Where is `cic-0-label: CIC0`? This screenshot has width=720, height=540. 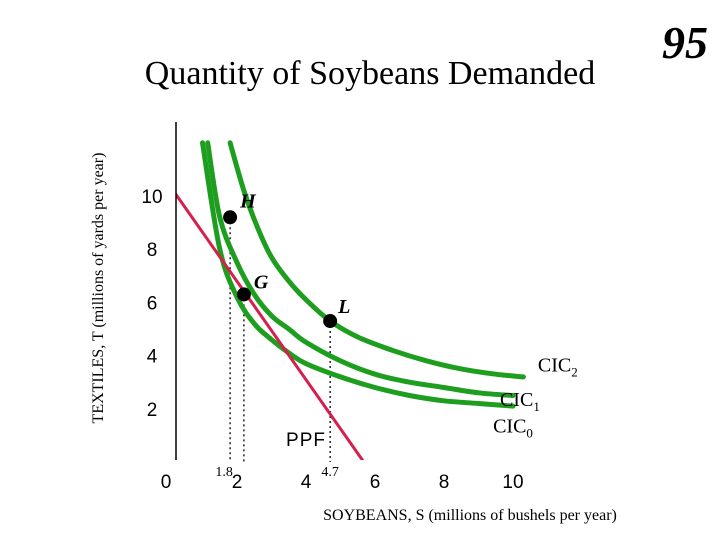 cic-0-label: CIC0 is located at coordinates (513, 428).